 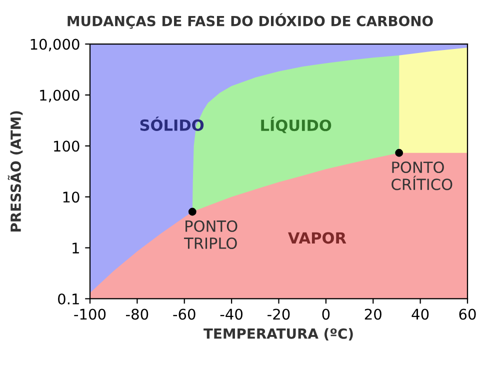 I want to click on y-tick-label: 1, so click(x=75, y=248).